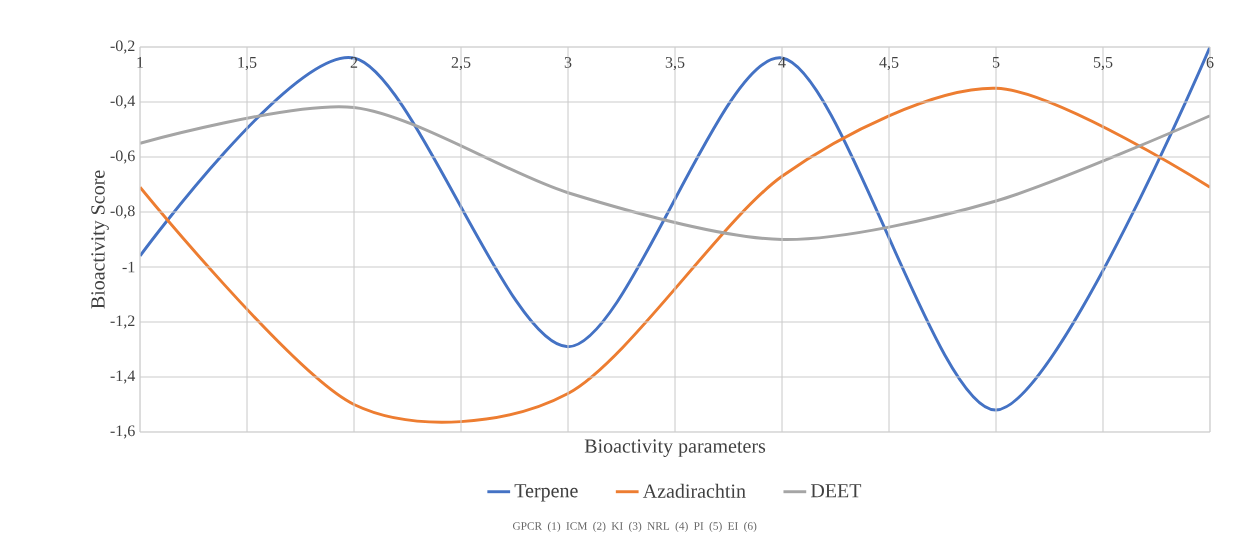  I want to click on y-tick-label: -0,6, so click(122, 157).